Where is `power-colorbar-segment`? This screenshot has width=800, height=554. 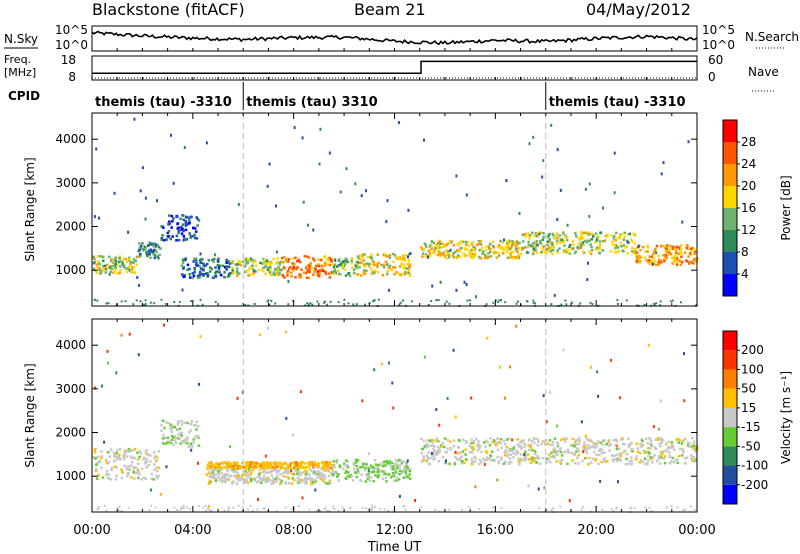
power-colorbar-segment is located at coordinates (730, 263).